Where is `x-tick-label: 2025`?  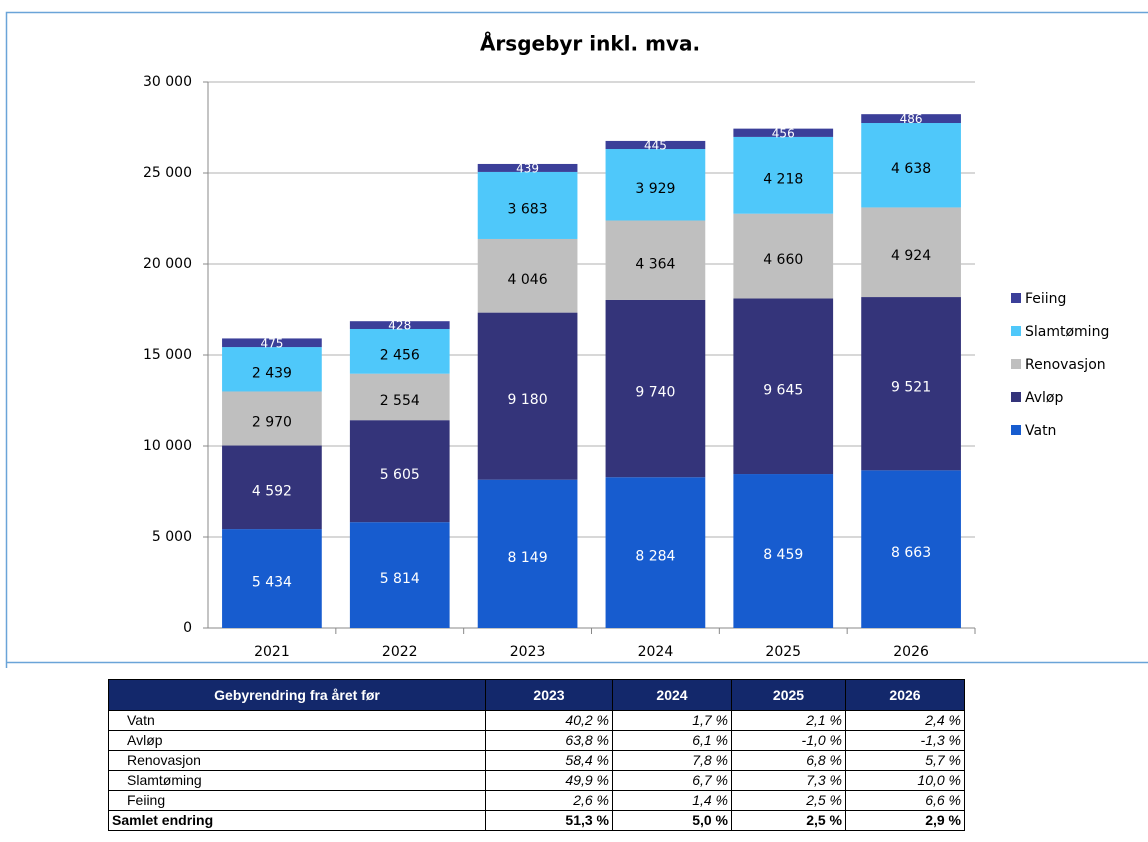 x-tick-label: 2025 is located at coordinates (783, 652).